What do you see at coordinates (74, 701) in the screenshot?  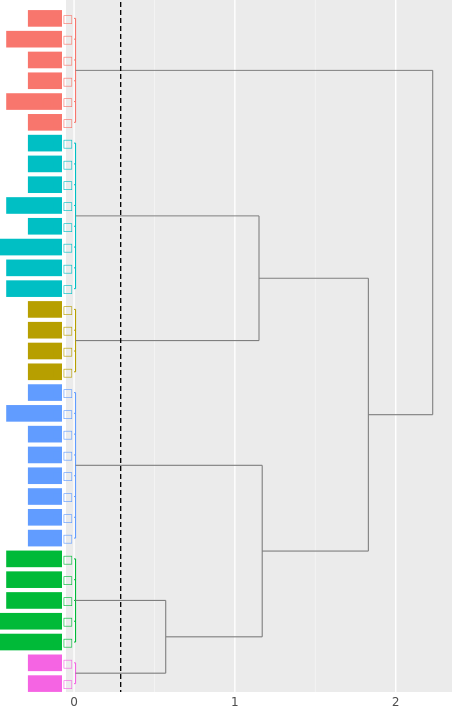 I see `x-tick-label: 0` at bounding box center [74, 701].